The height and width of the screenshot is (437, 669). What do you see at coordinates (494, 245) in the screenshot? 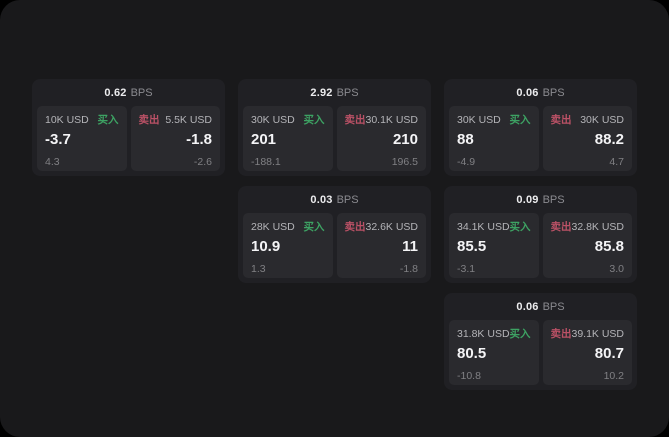
I see `buy-panel: 34.1K USD 买入 85.5 -3.1` at bounding box center [494, 245].